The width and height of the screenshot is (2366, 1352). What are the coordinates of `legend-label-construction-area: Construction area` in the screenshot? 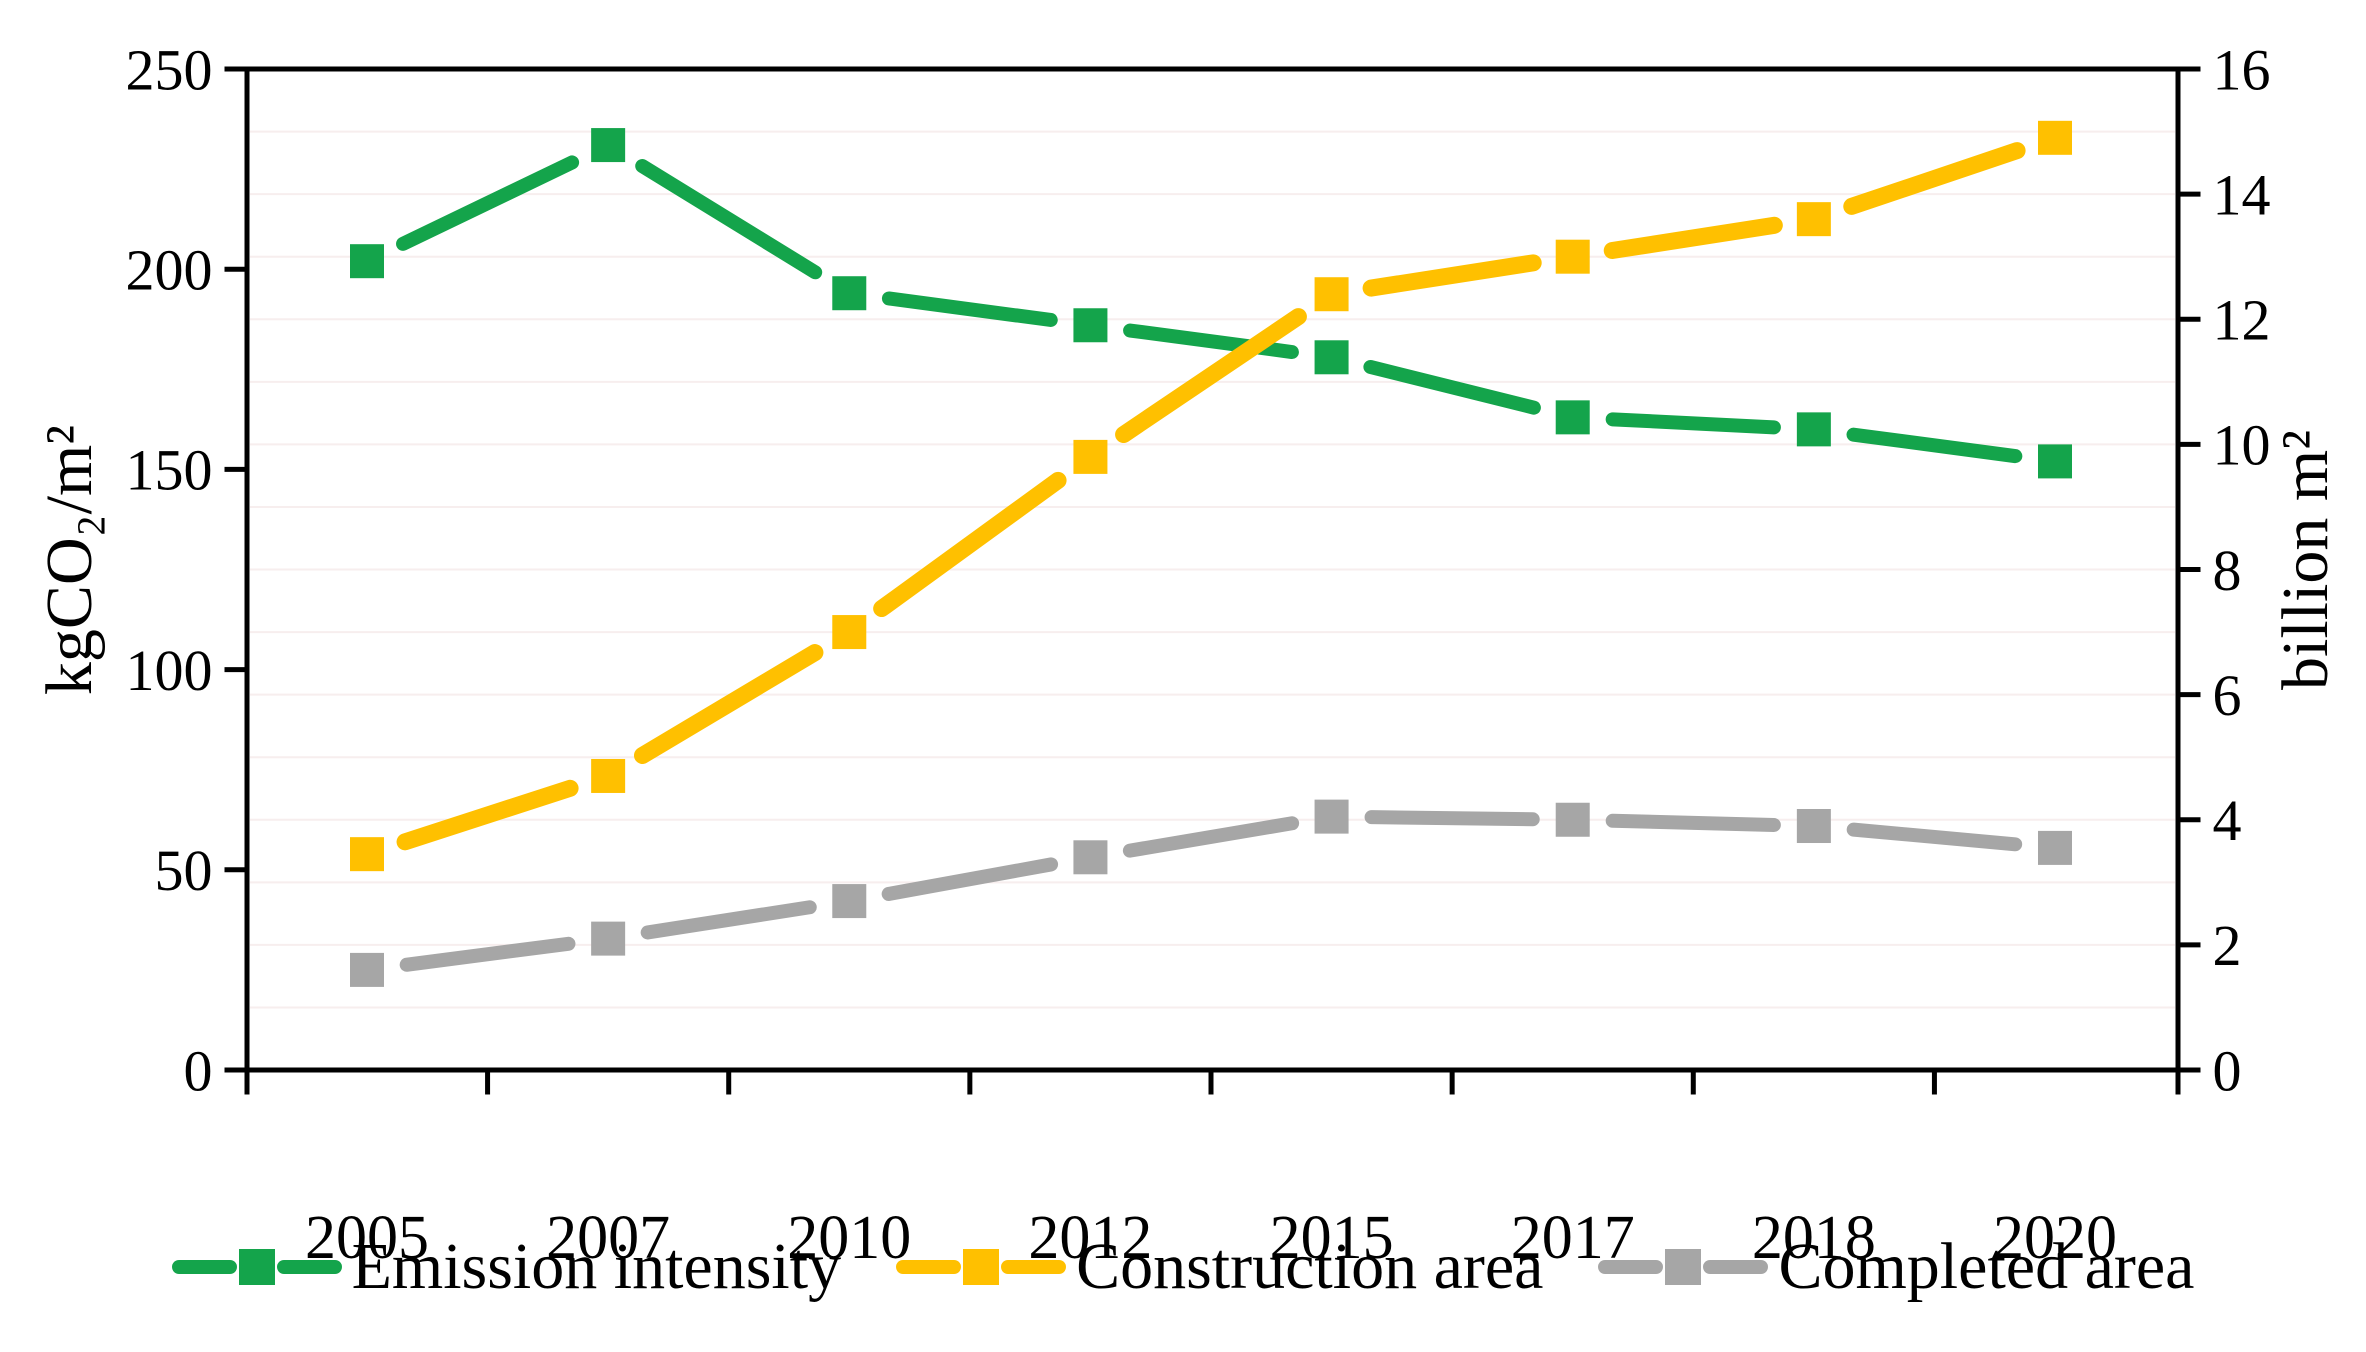 It's located at (1310, 1266).